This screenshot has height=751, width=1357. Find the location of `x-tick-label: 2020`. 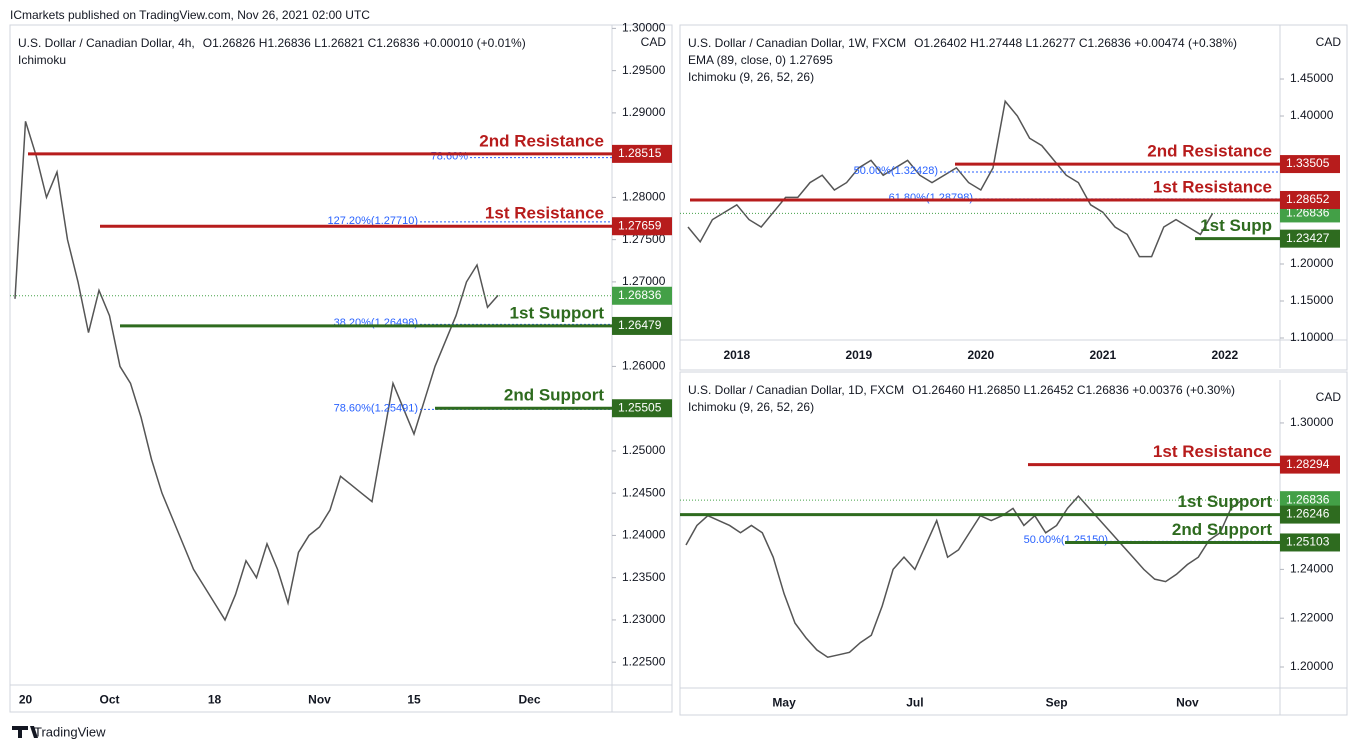

x-tick-label: 2020 is located at coordinates (980, 355).